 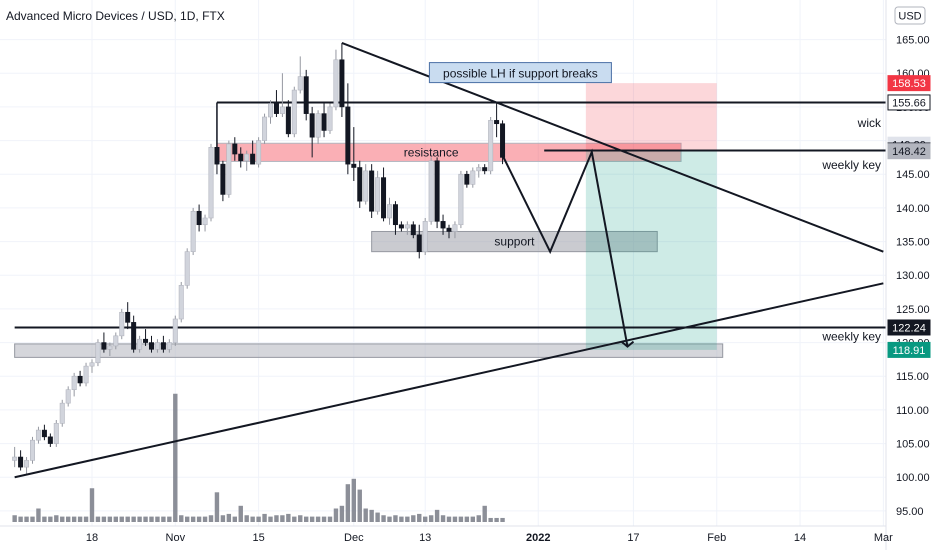 I want to click on currency-button-label: USD, so click(x=909, y=17).